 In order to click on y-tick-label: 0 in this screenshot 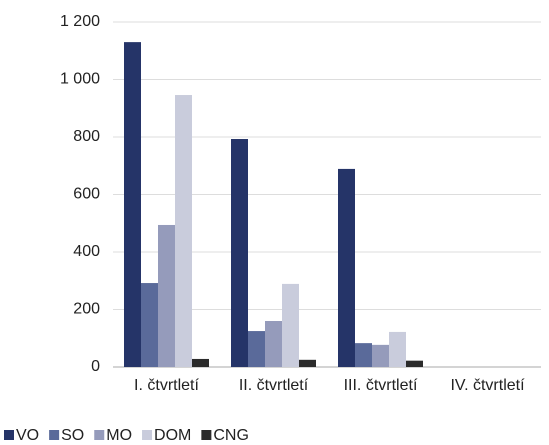, I will do `click(95, 366)`.